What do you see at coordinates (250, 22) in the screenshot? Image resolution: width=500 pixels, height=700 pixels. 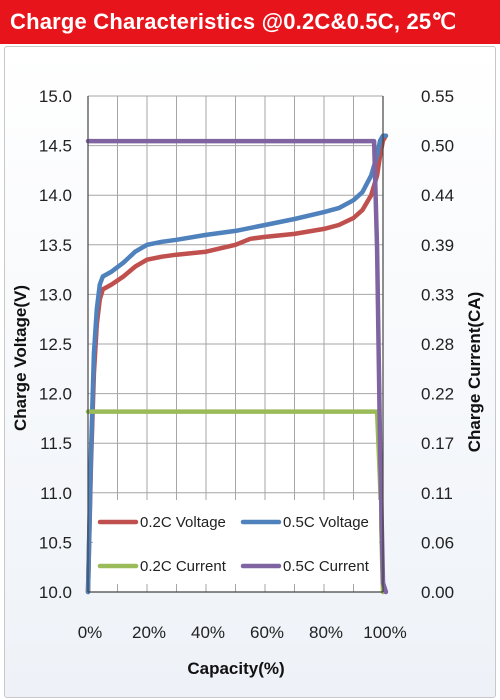 I see `chart-title: Charge Characteristics @0.2C&0.5C, 25℃` at bounding box center [250, 22].